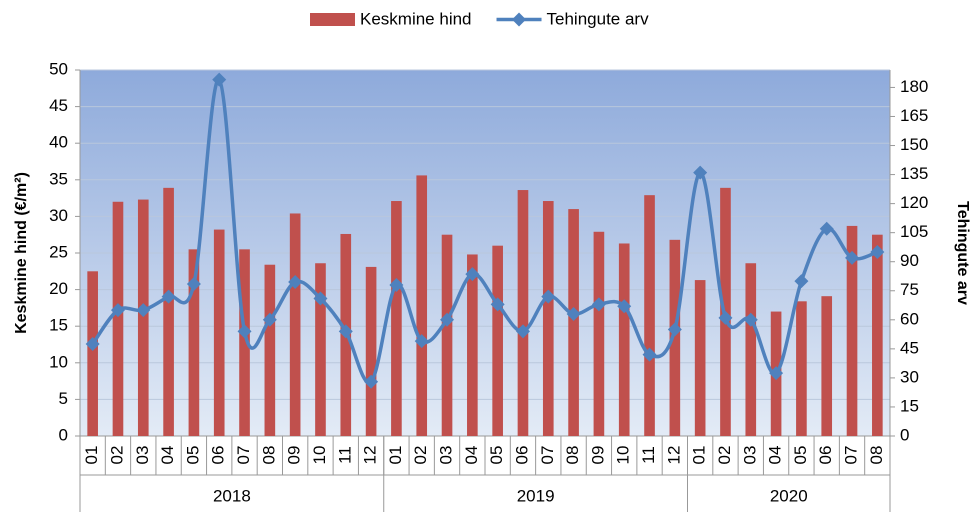  Describe the element at coordinates (58, 105) in the screenshot. I see `y-tick-label: 45` at that location.